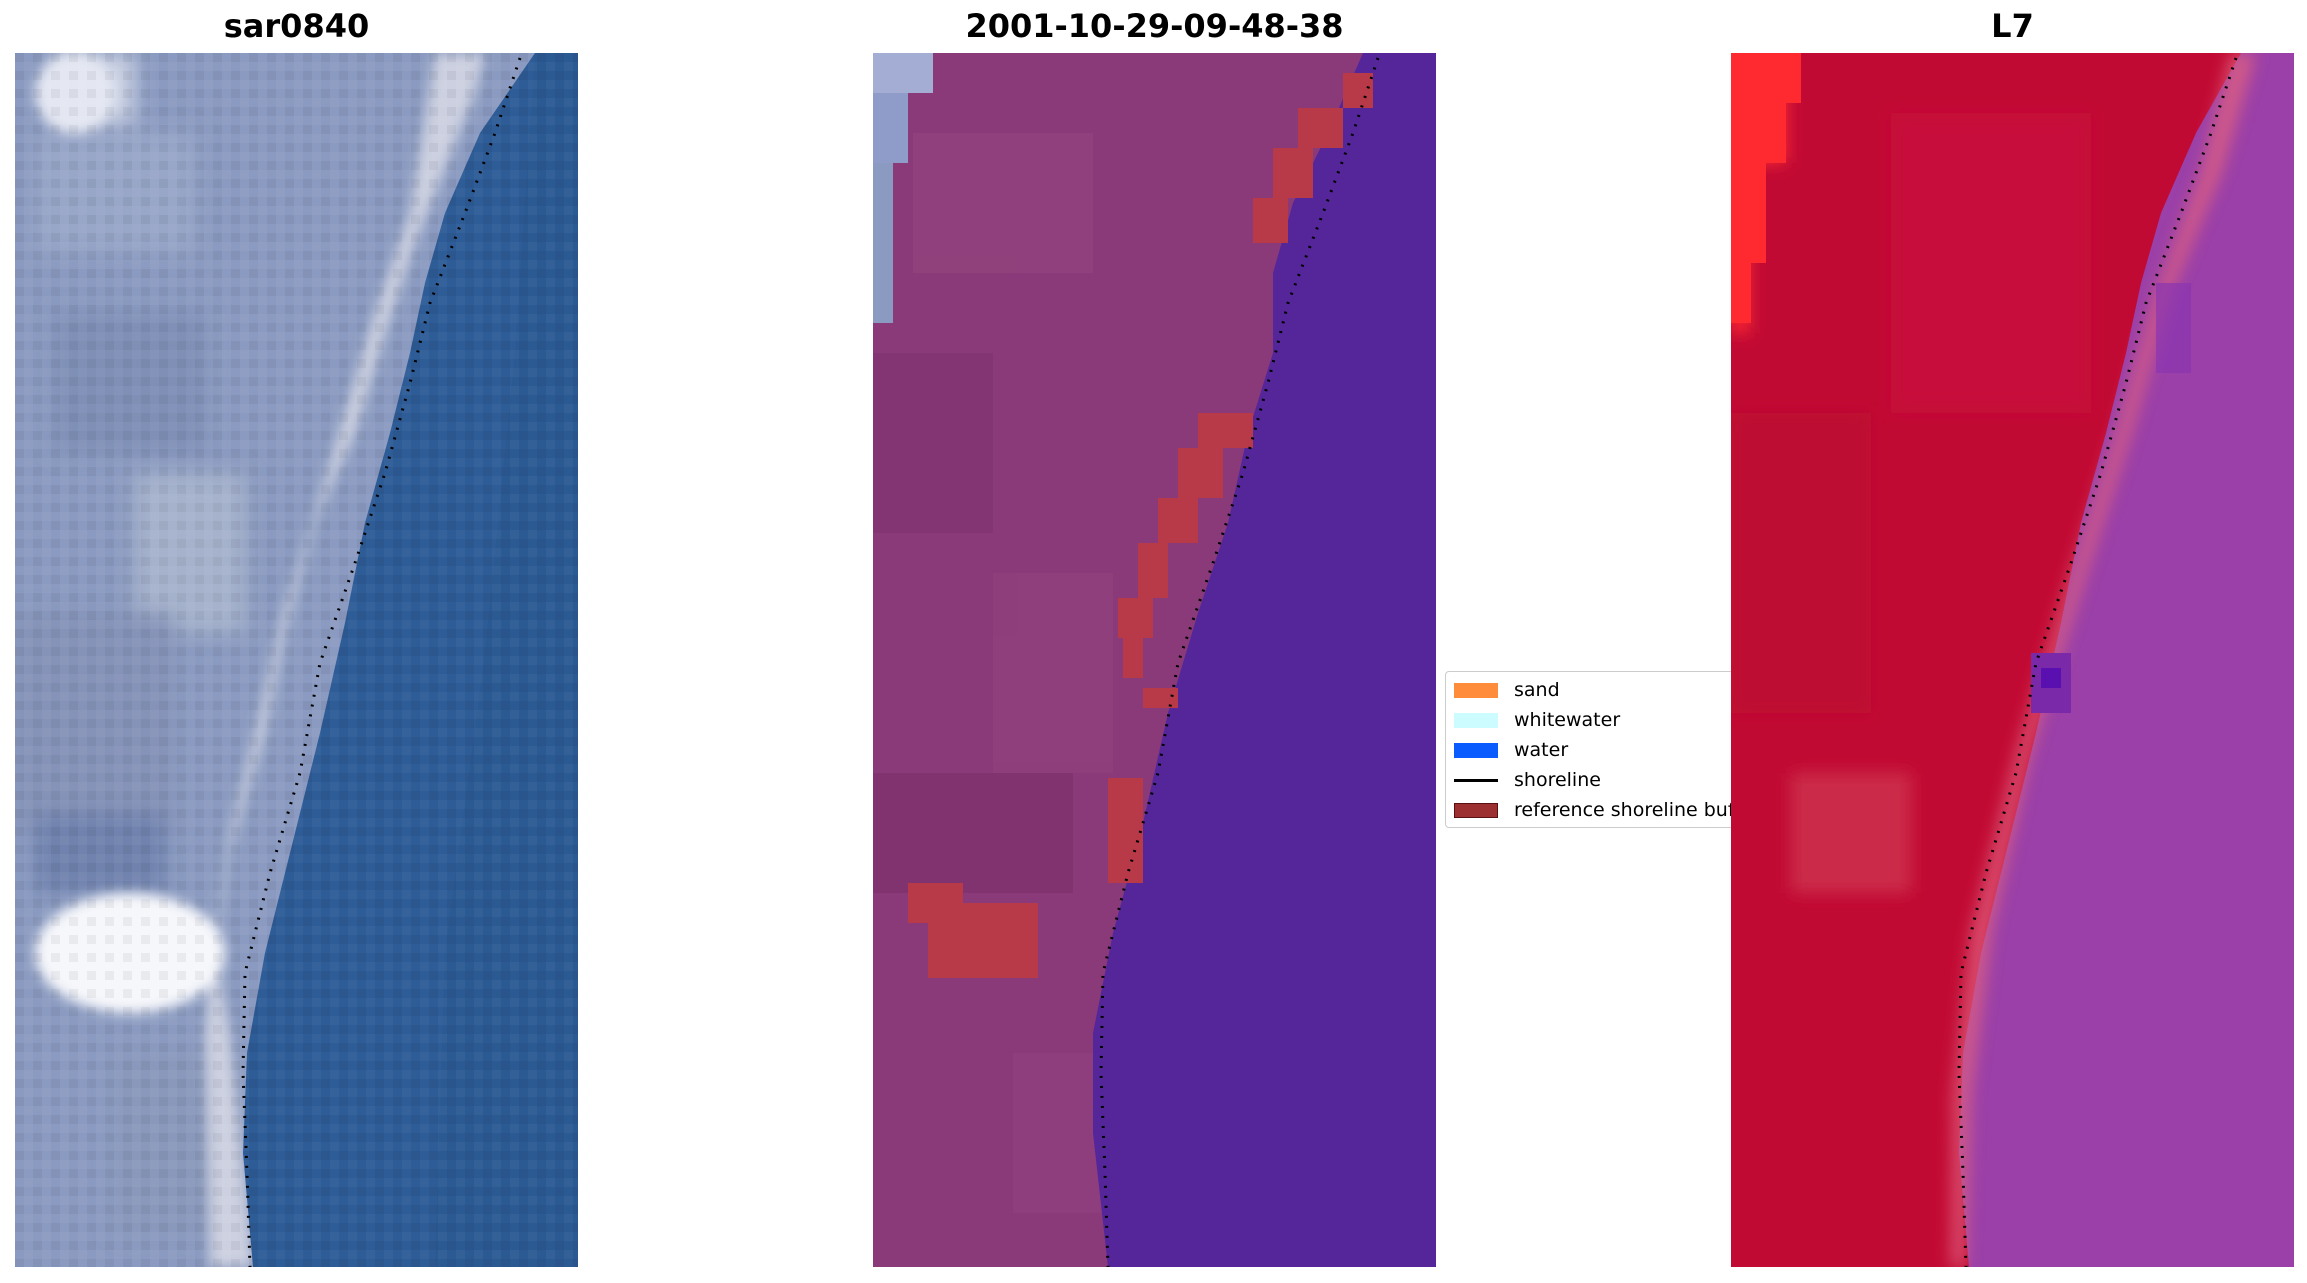  Describe the element at coordinates (296, 26) in the screenshot. I see `panel-title-rgb: sar0840` at that location.